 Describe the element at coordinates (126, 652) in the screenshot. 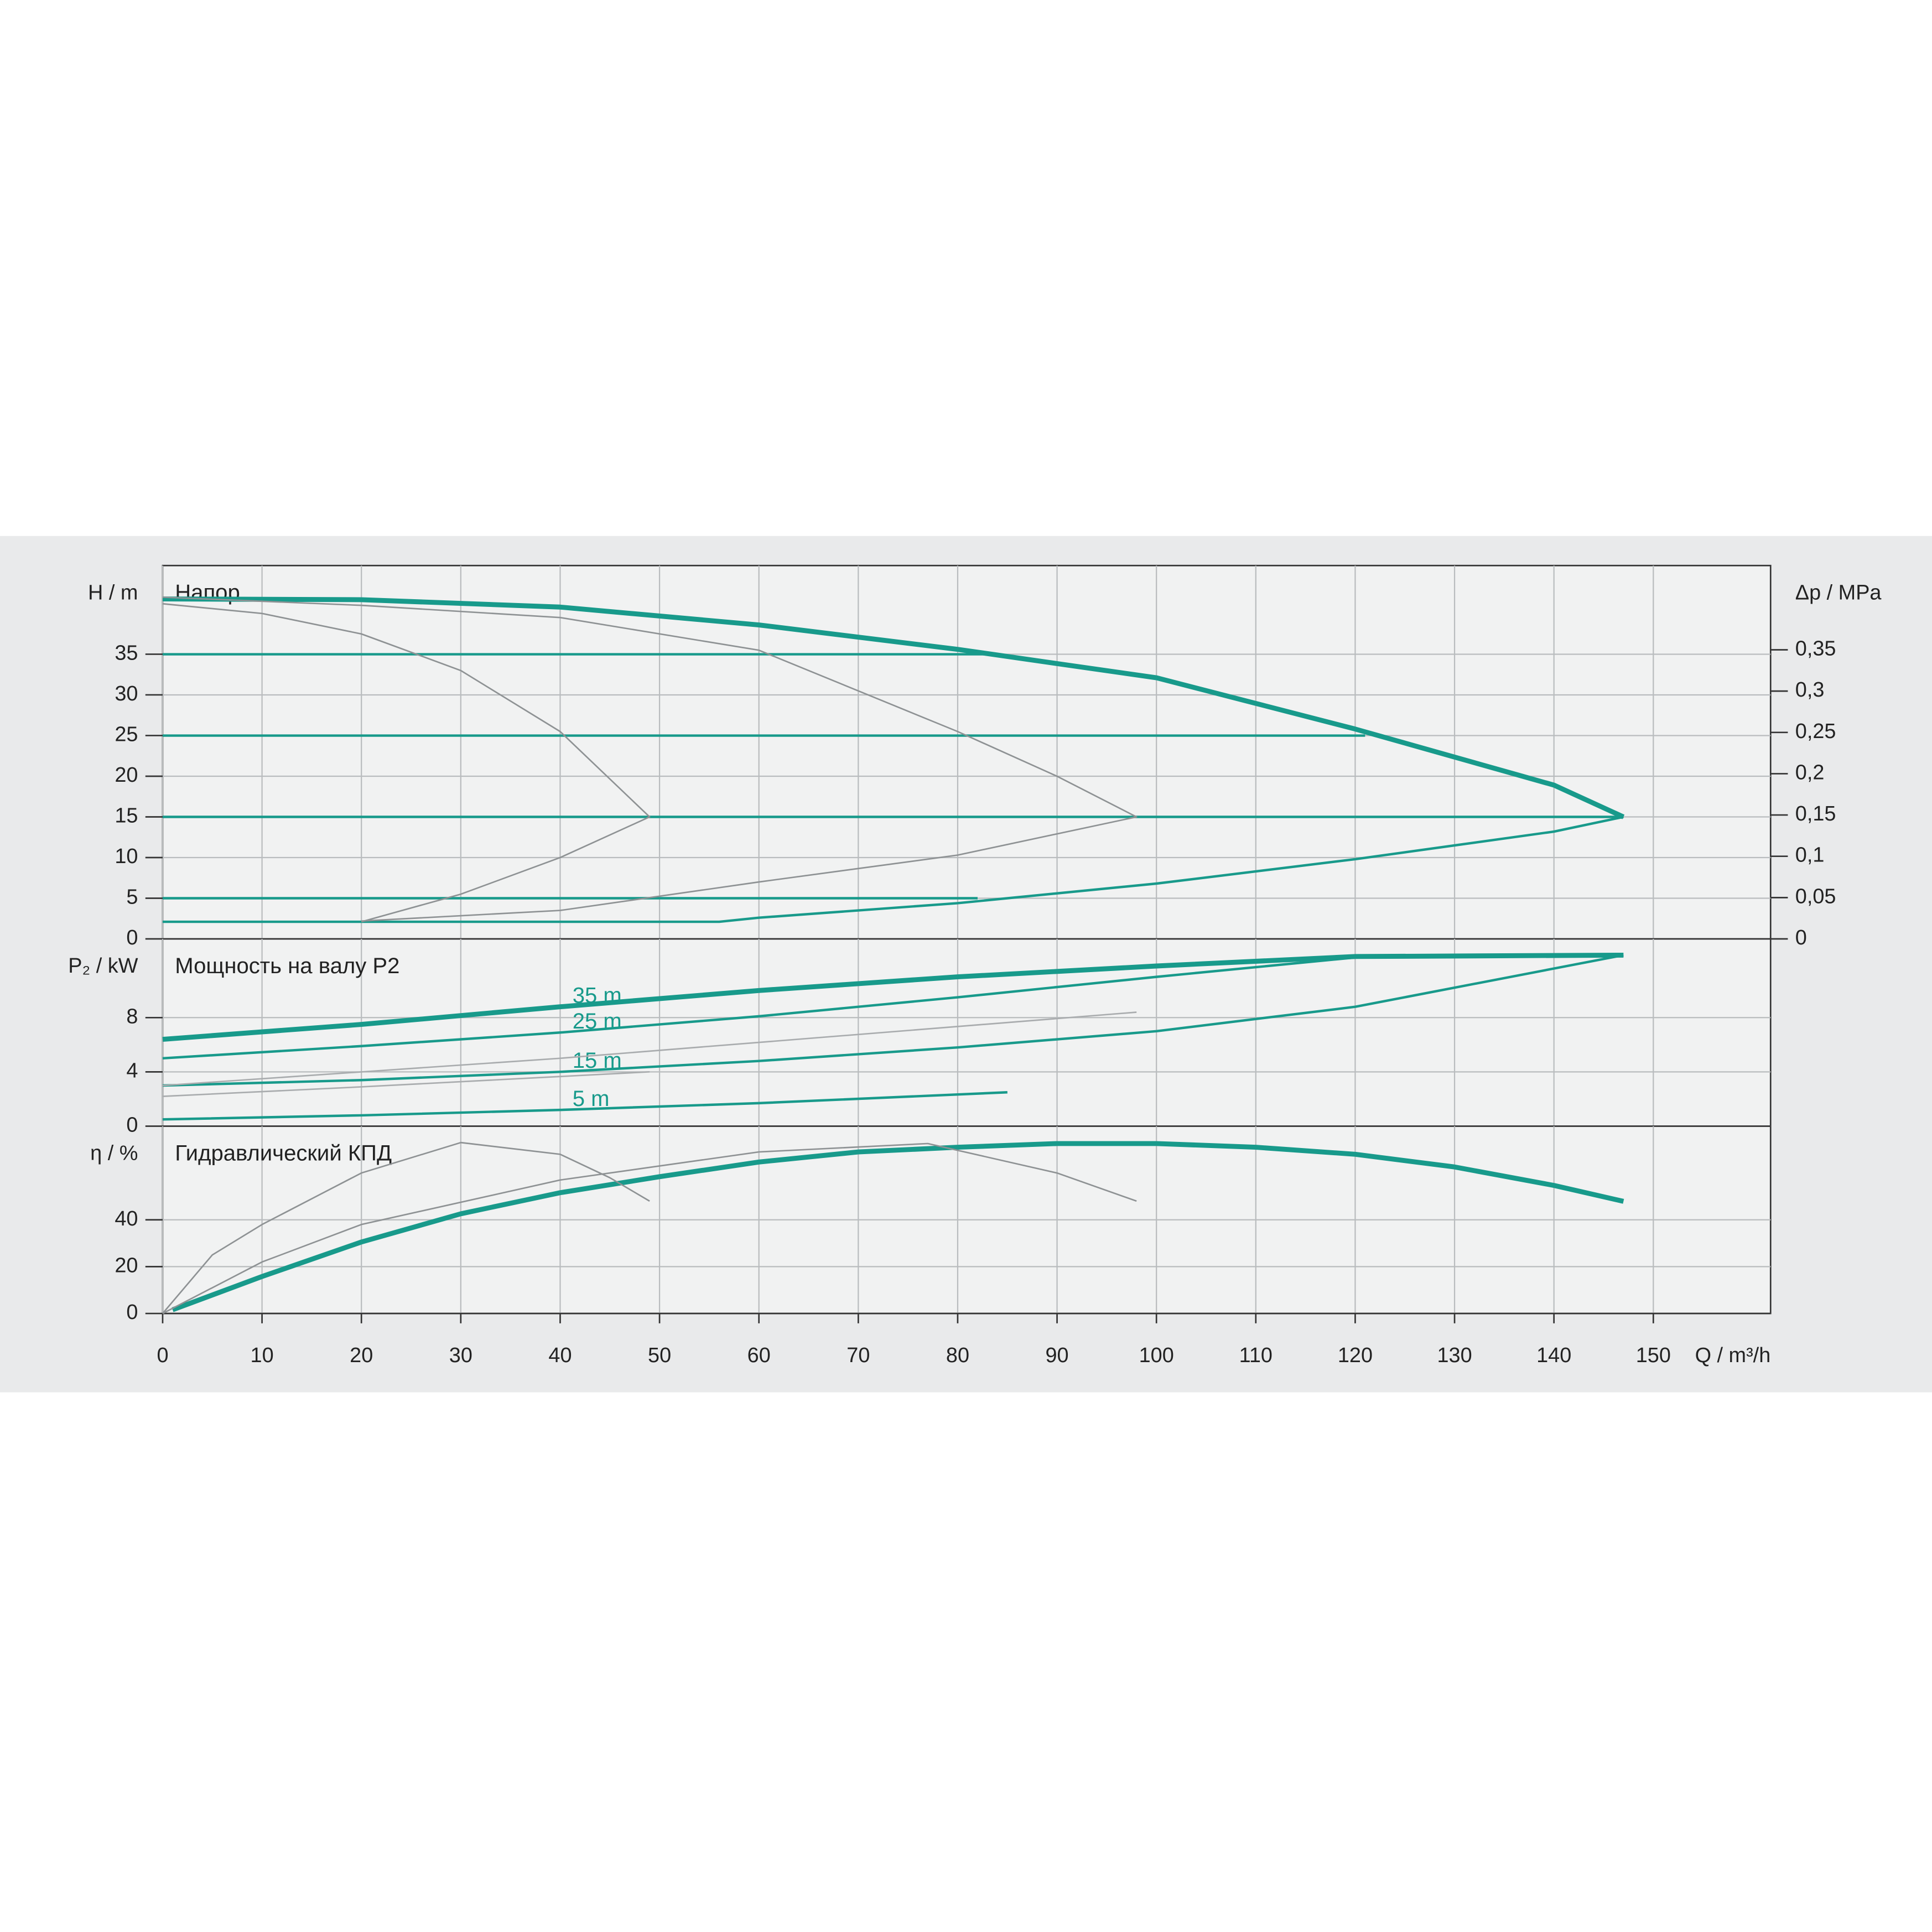

I see `y-tick-label: 35` at that location.